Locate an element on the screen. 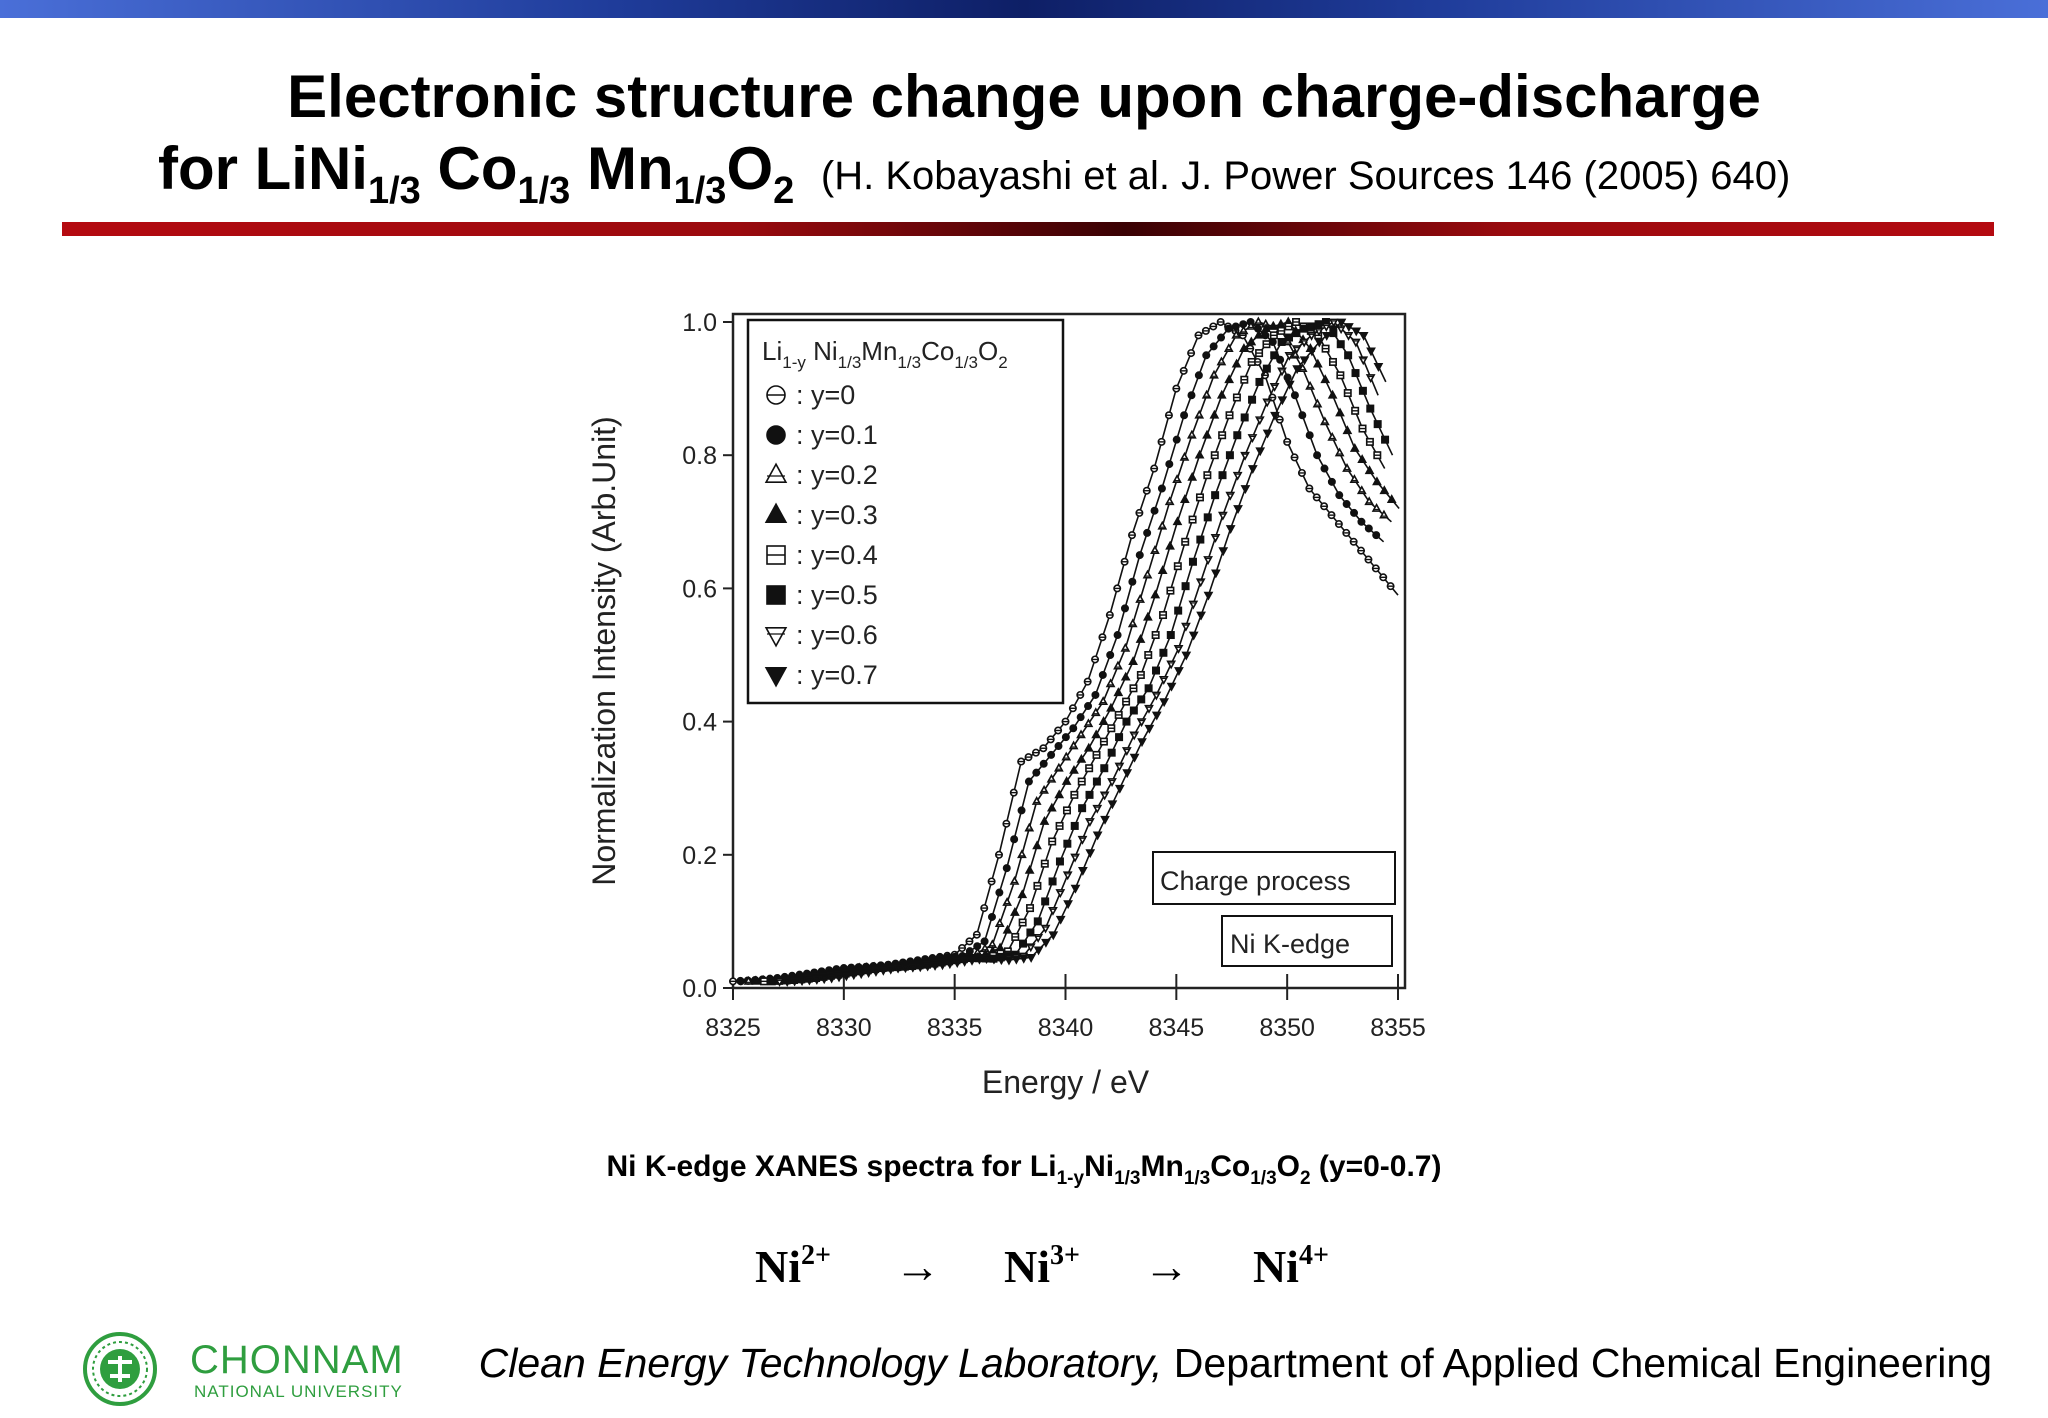  title-text: Co is located at coordinates (469, 168).